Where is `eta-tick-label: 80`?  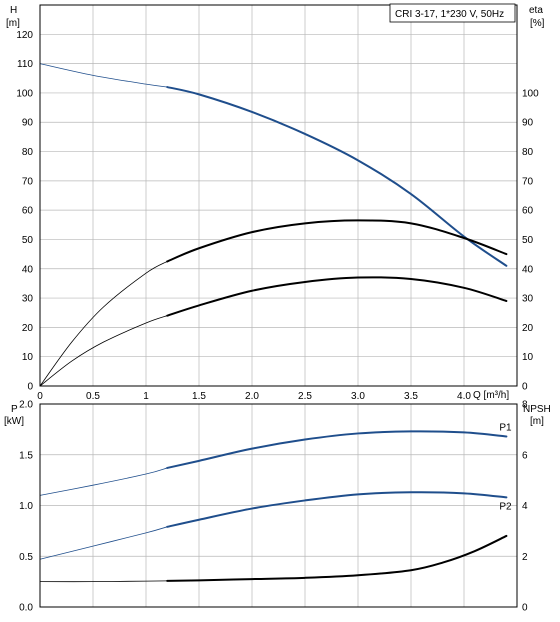 eta-tick-label: 80 is located at coordinates (528, 152).